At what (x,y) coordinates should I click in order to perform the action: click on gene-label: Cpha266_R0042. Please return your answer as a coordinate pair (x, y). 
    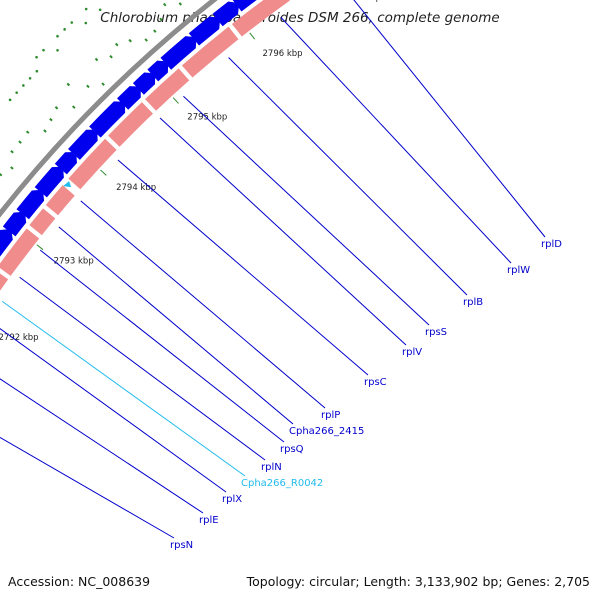
    Looking at the image, I should click on (282, 483).